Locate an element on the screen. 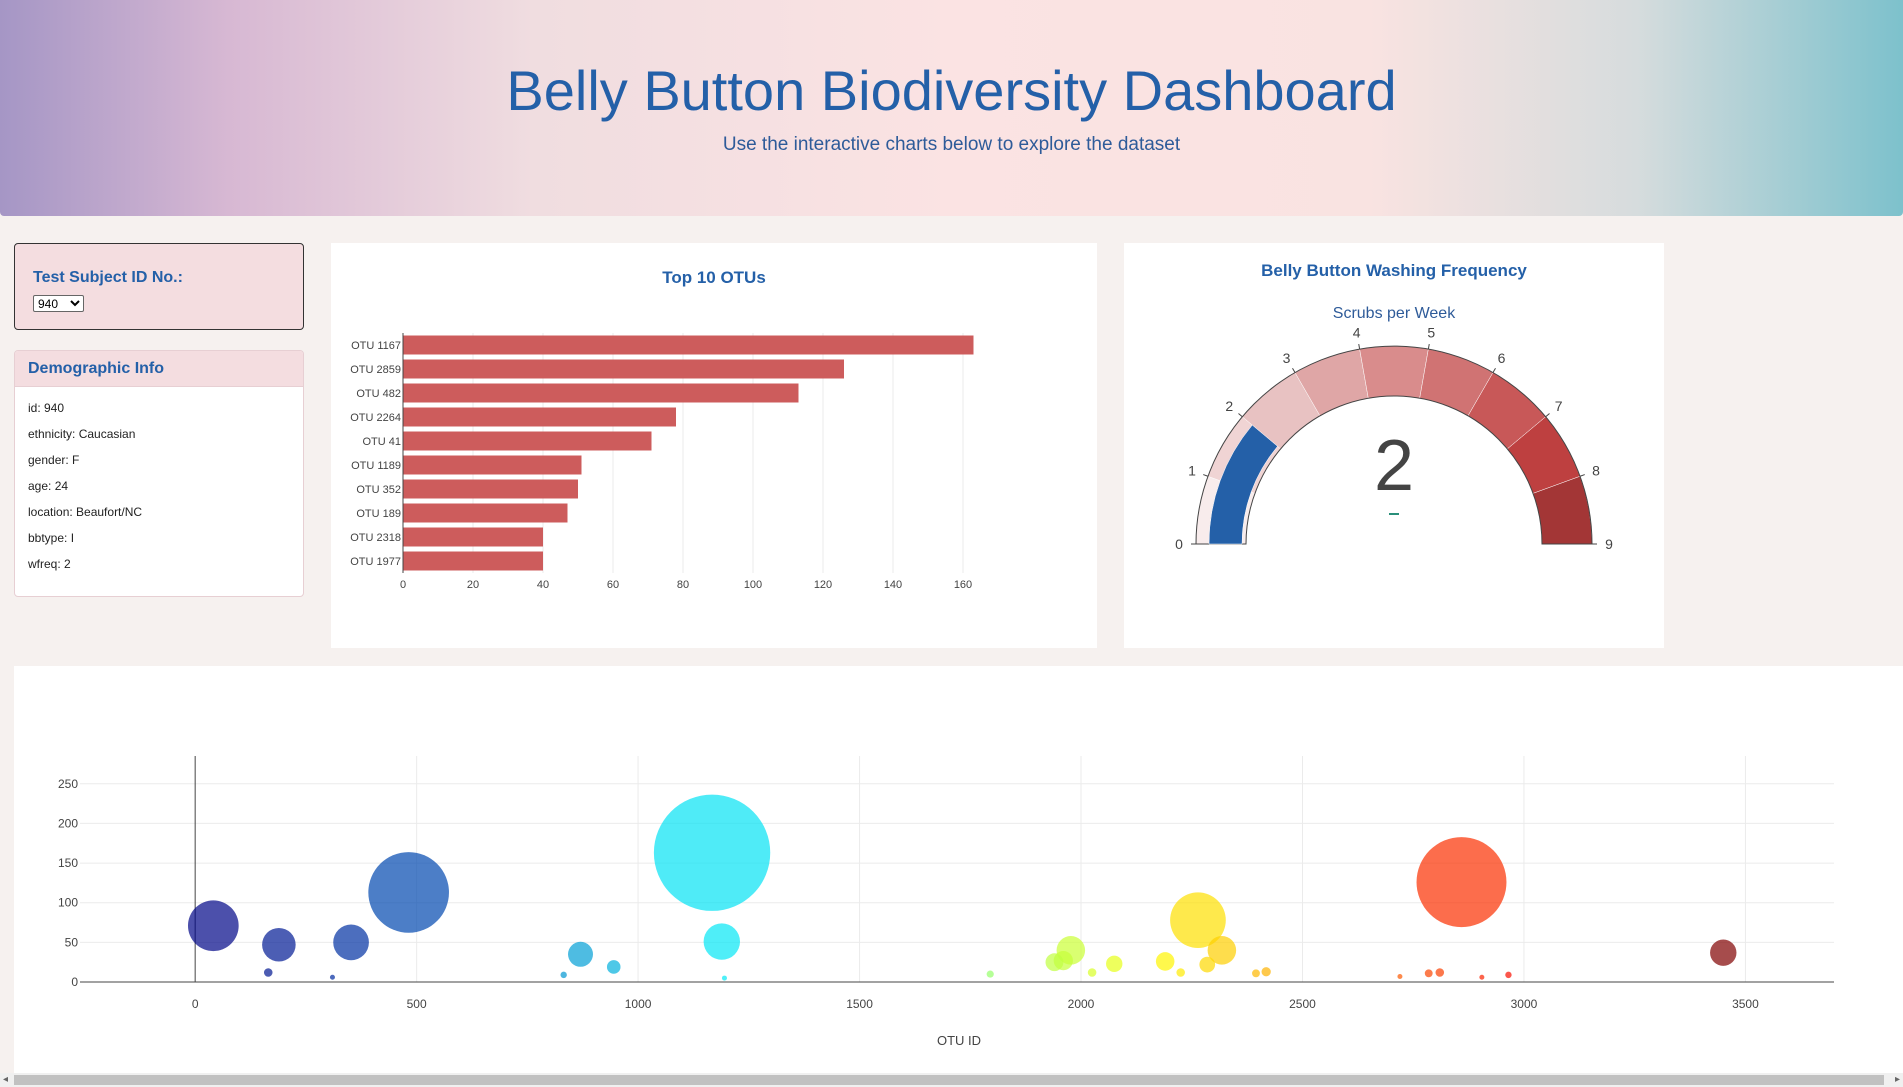  gauge-step is located at coordinates (1394, 372).